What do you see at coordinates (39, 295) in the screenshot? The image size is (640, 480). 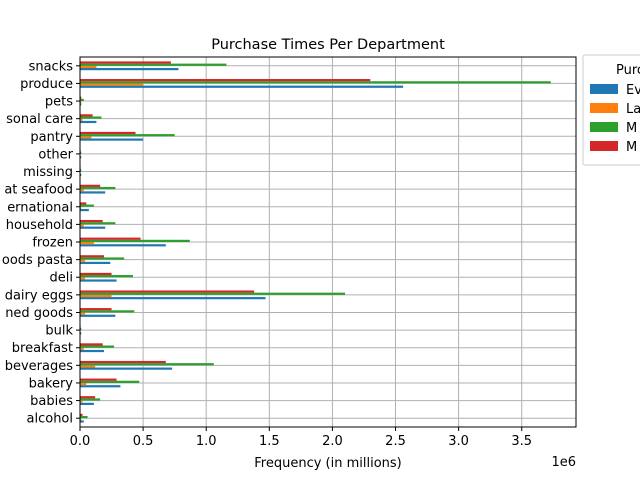 I see `y-tick-label: dairy eggs` at bounding box center [39, 295].